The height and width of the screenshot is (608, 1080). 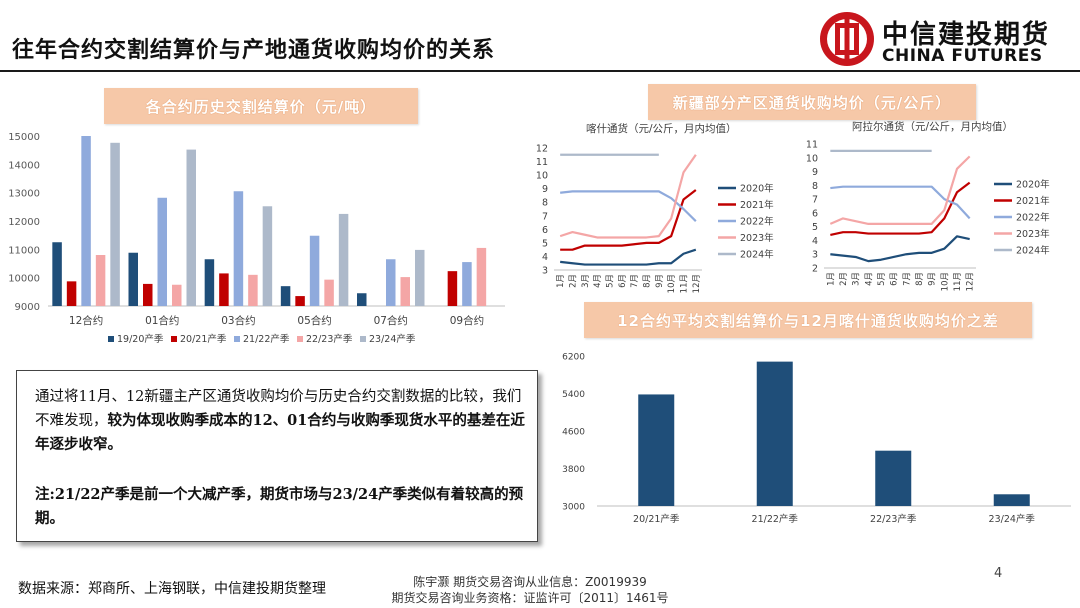 I want to click on legend-label: 23/24产季, so click(x=392, y=339).